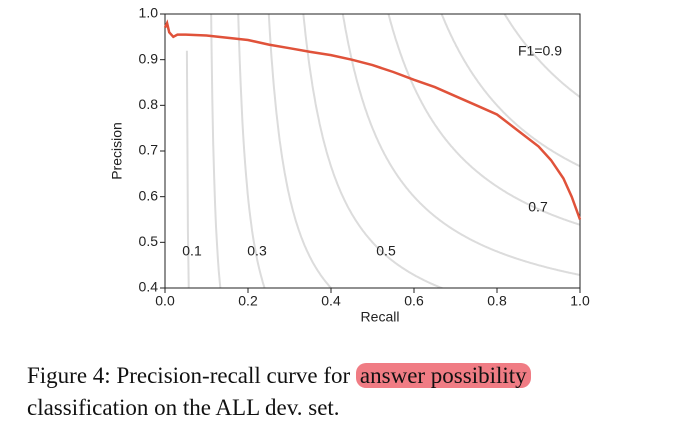 This screenshot has width=690, height=426. Describe the element at coordinates (117, 151) in the screenshot. I see `y-axis-label: Precision` at that location.